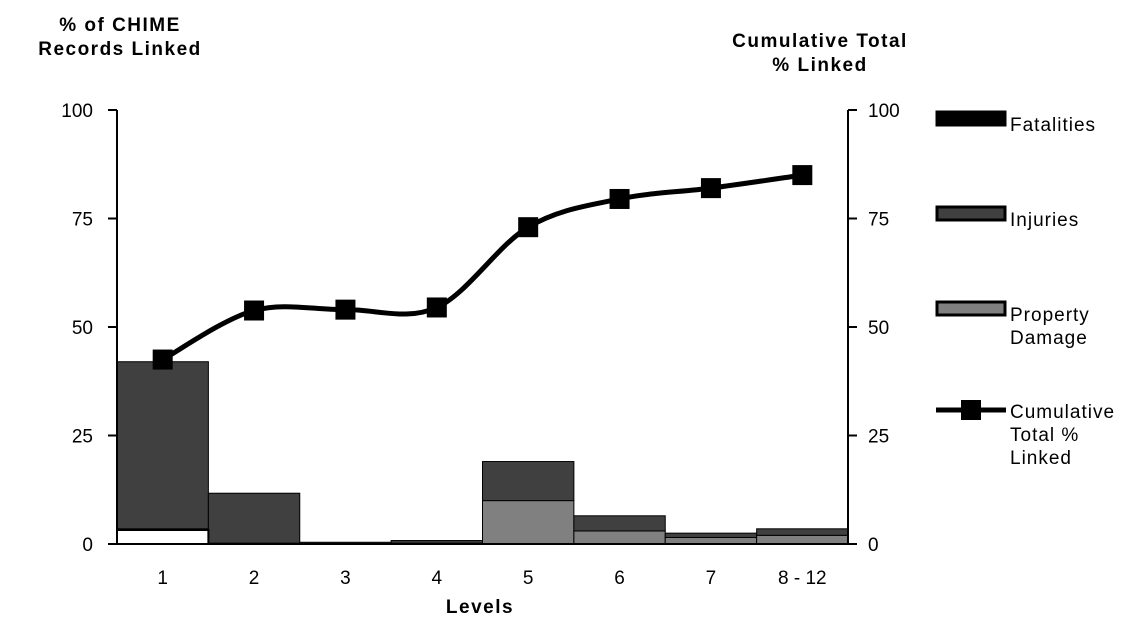 This screenshot has height=632, width=1143. What do you see at coordinates (873, 545) in the screenshot?
I see `right-tick-label-0: 0` at bounding box center [873, 545].